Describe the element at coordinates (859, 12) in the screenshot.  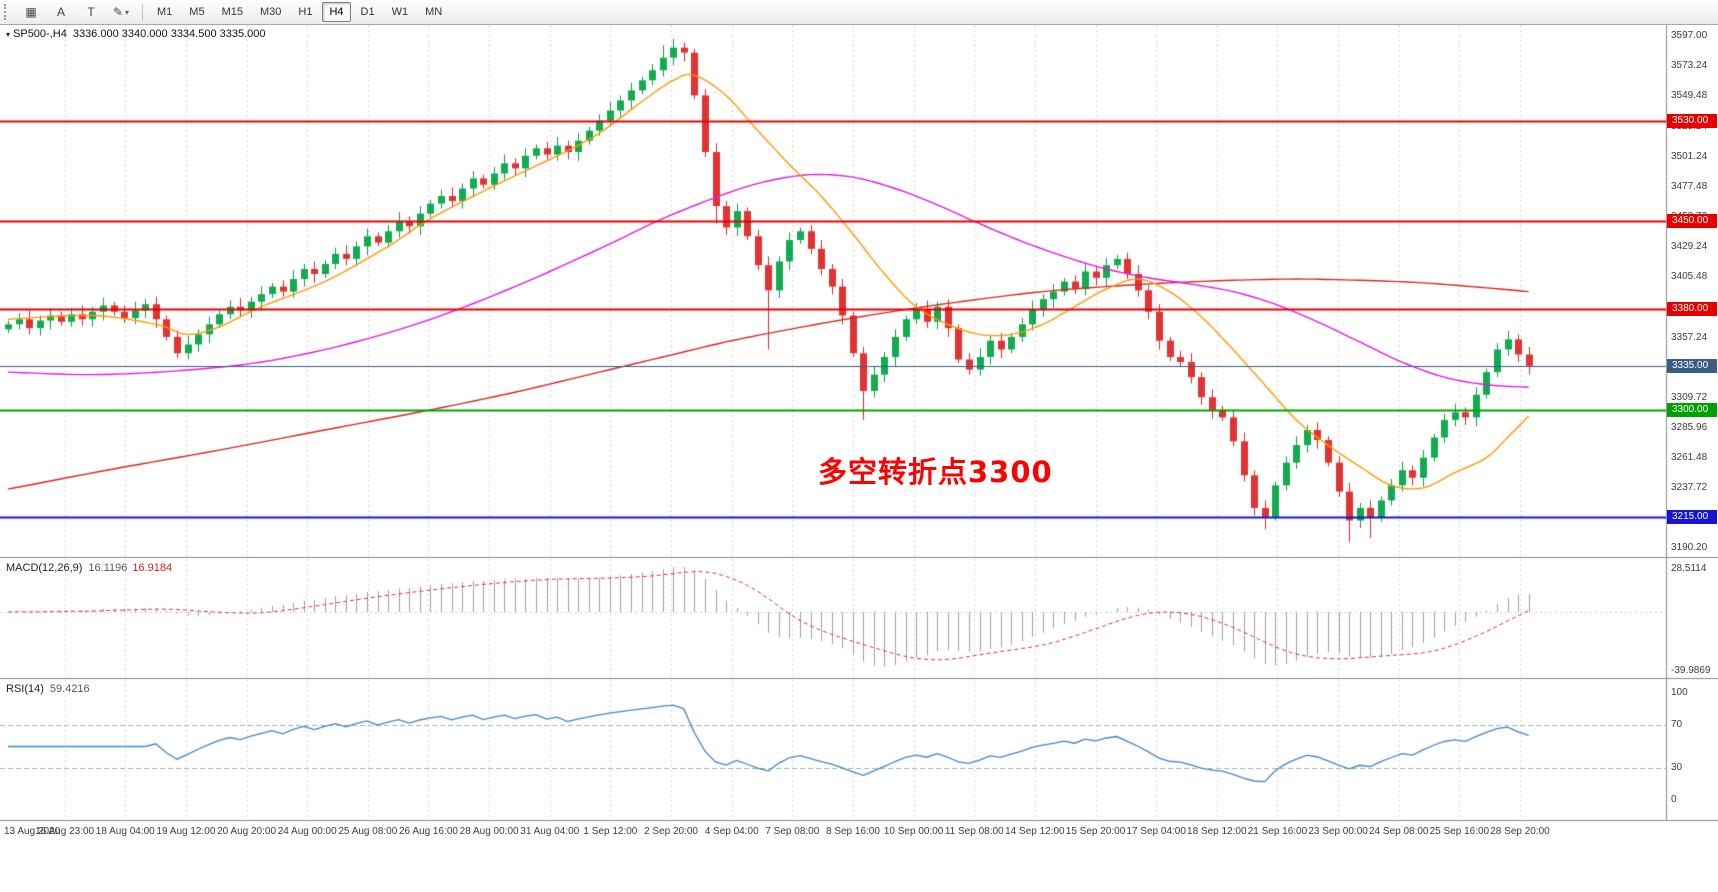
I see `toolbar: ▦ A T ✎ ▾ M1 M5 M15 M30 H1 H4 D1 W1 MN` at that location.